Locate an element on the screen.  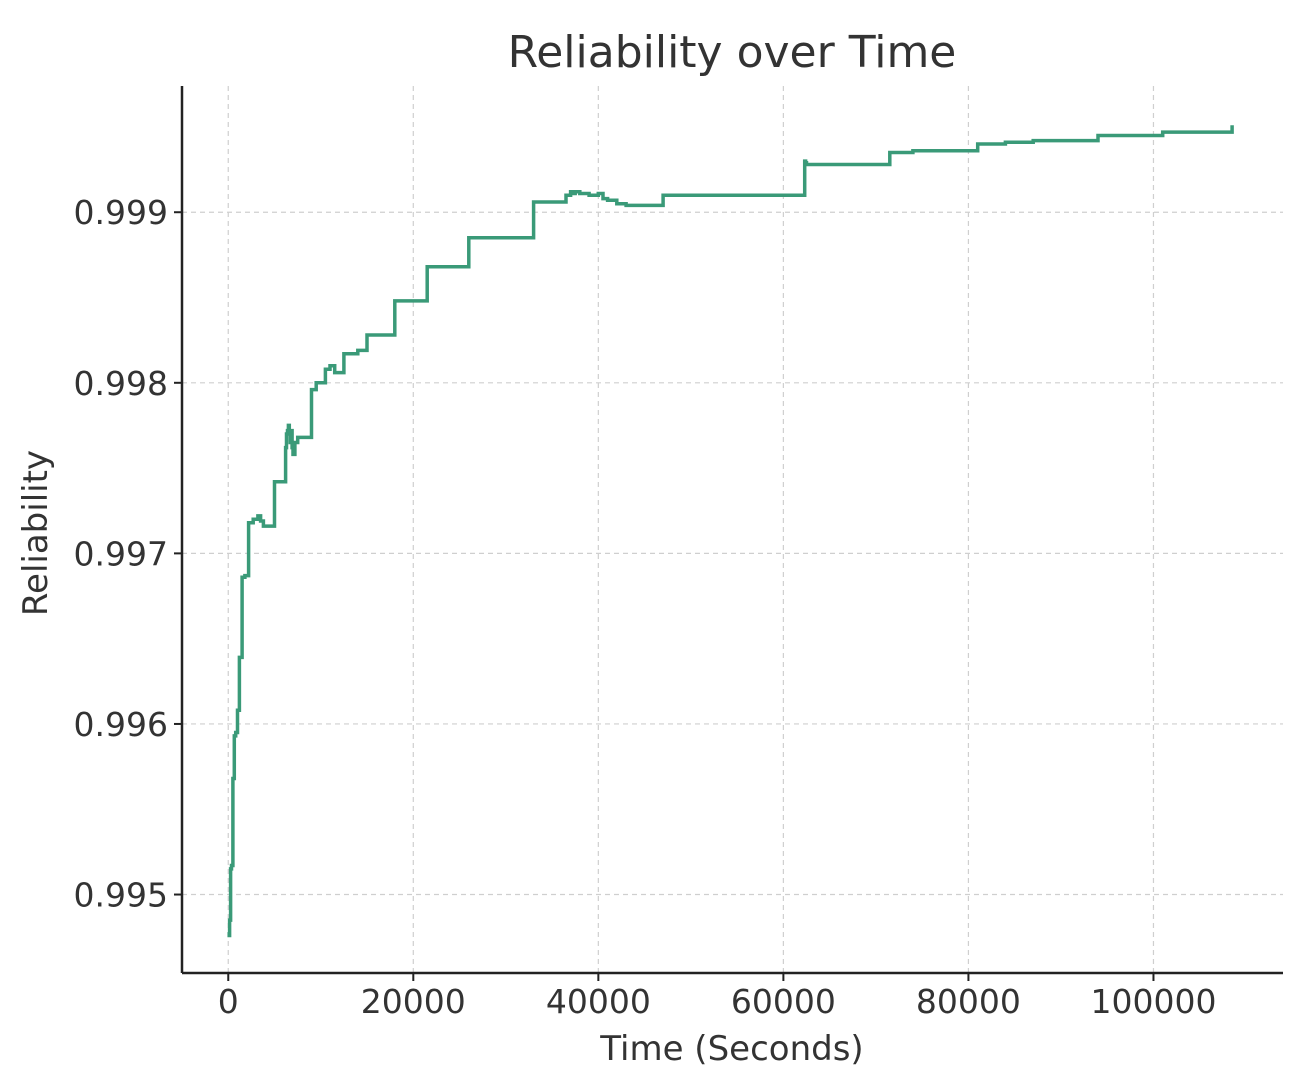
y-tick-label: 0.996 is located at coordinates (121, 724).